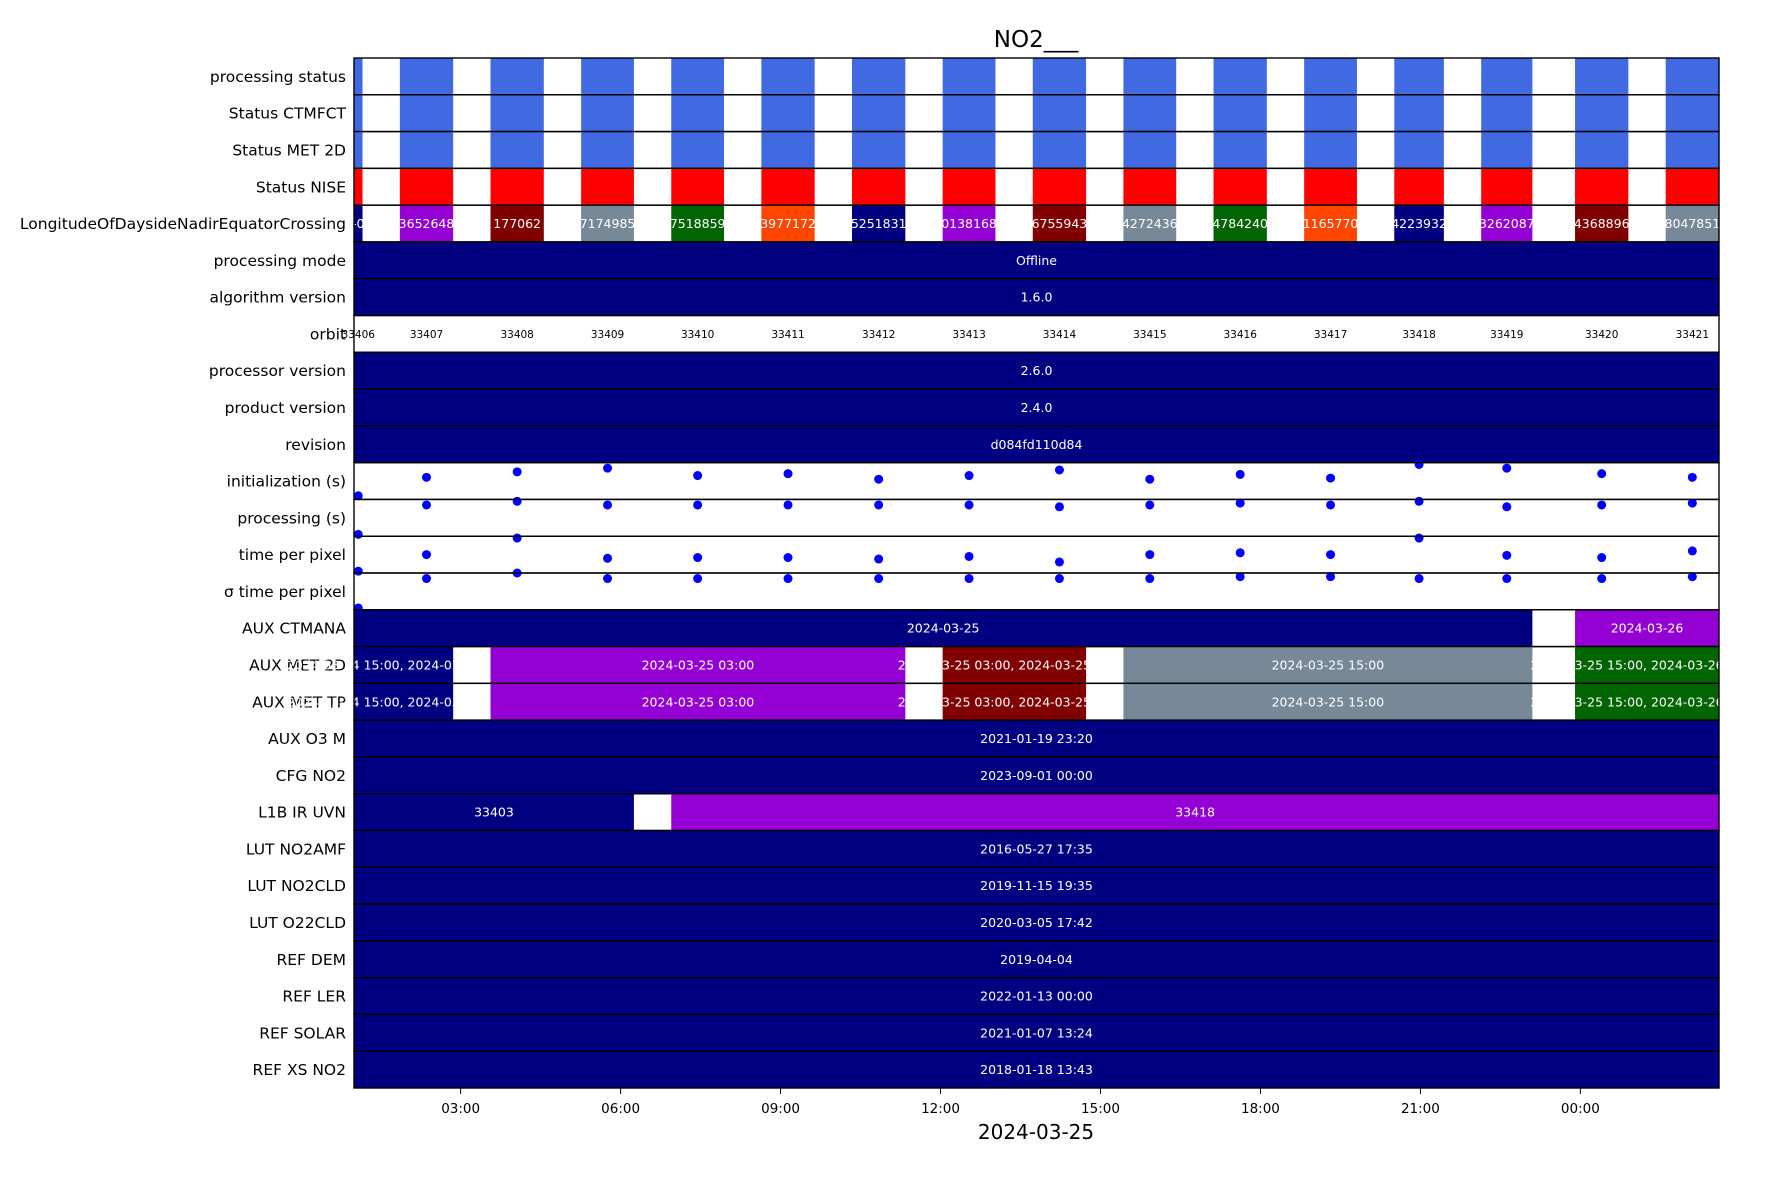 Image resolution: width=1771 pixels, height=1181 pixels. What do you see at coordinates (494, 812) in the screenshot?
I see `span-label: 33403` at bounding box center [494, 812].